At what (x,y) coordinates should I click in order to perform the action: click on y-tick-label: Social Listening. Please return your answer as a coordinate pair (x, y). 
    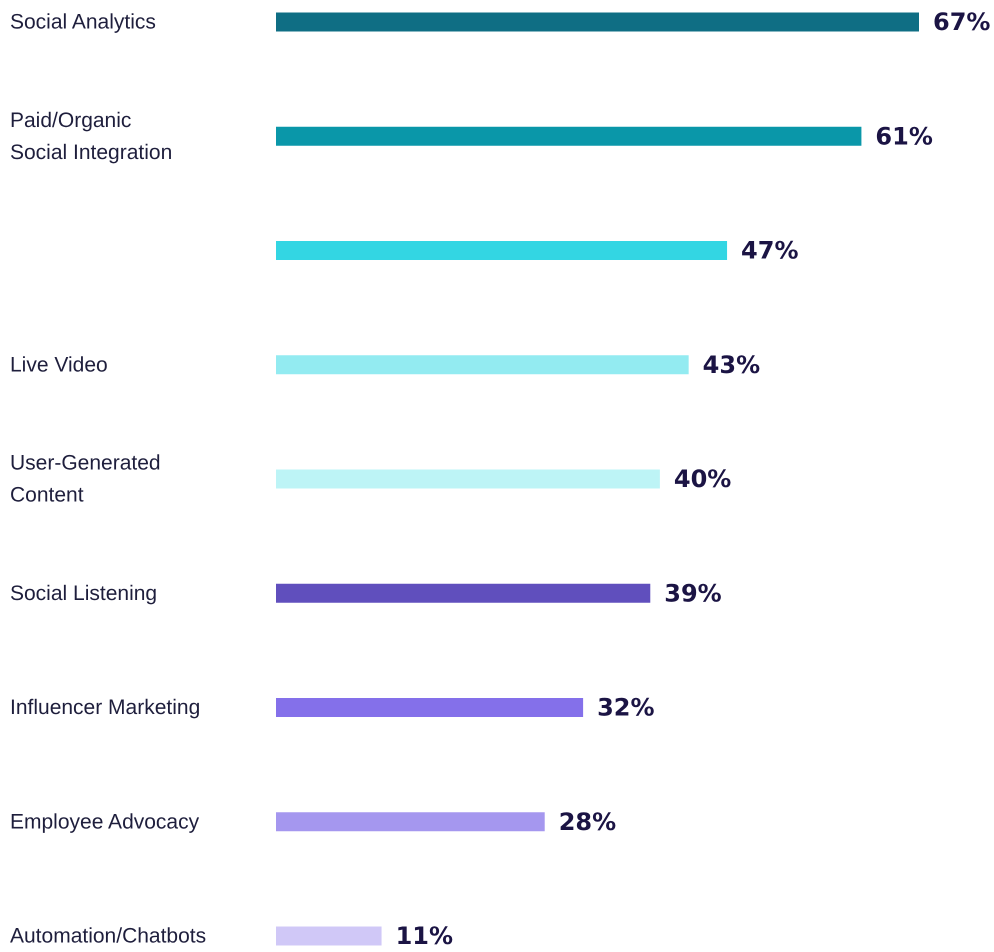
    Looking at the image, I should click on (84, 593).